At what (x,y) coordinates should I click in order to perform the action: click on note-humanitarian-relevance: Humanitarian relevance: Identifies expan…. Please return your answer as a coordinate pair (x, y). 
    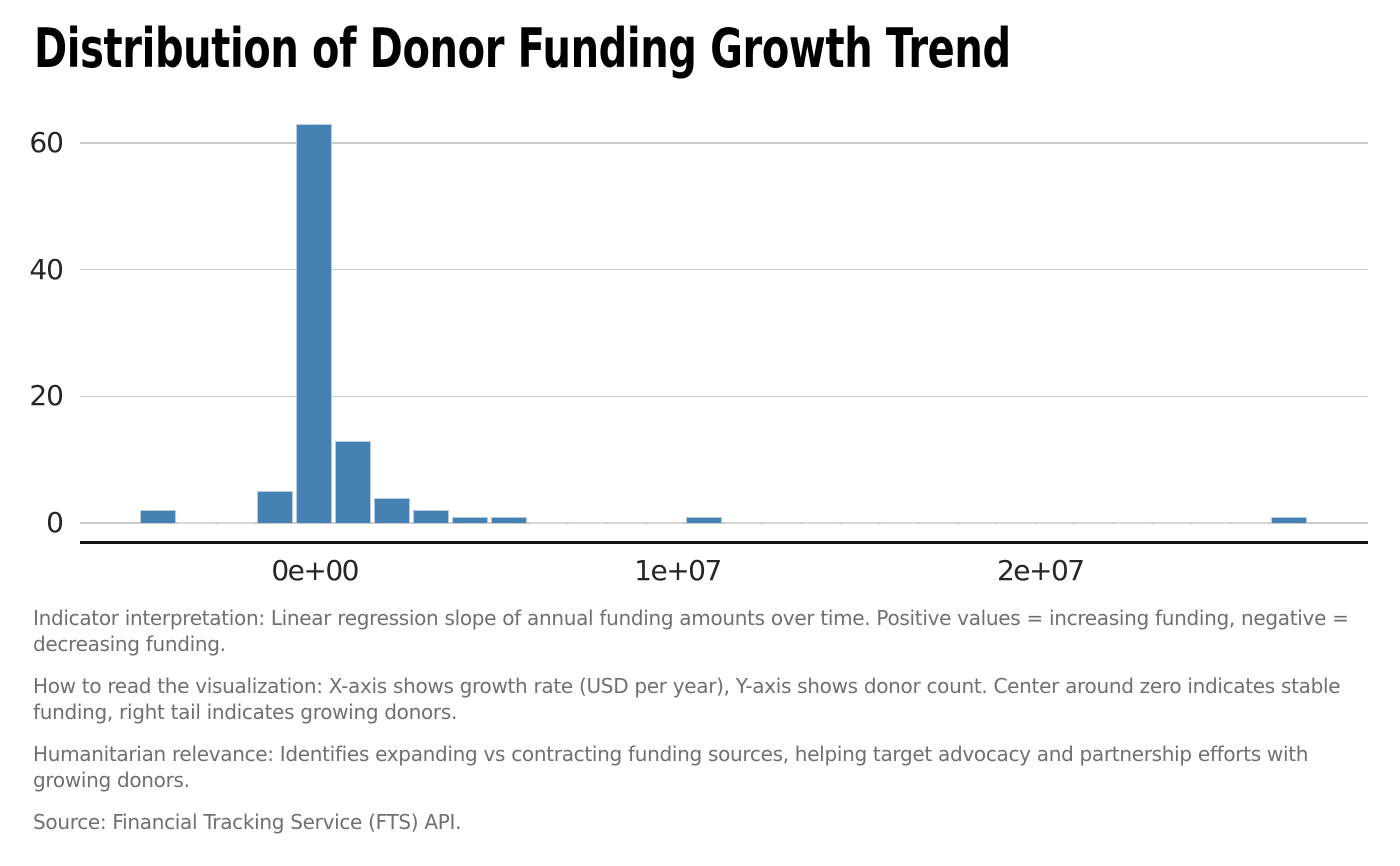
    Looking at the image, I should click on (671, 767).